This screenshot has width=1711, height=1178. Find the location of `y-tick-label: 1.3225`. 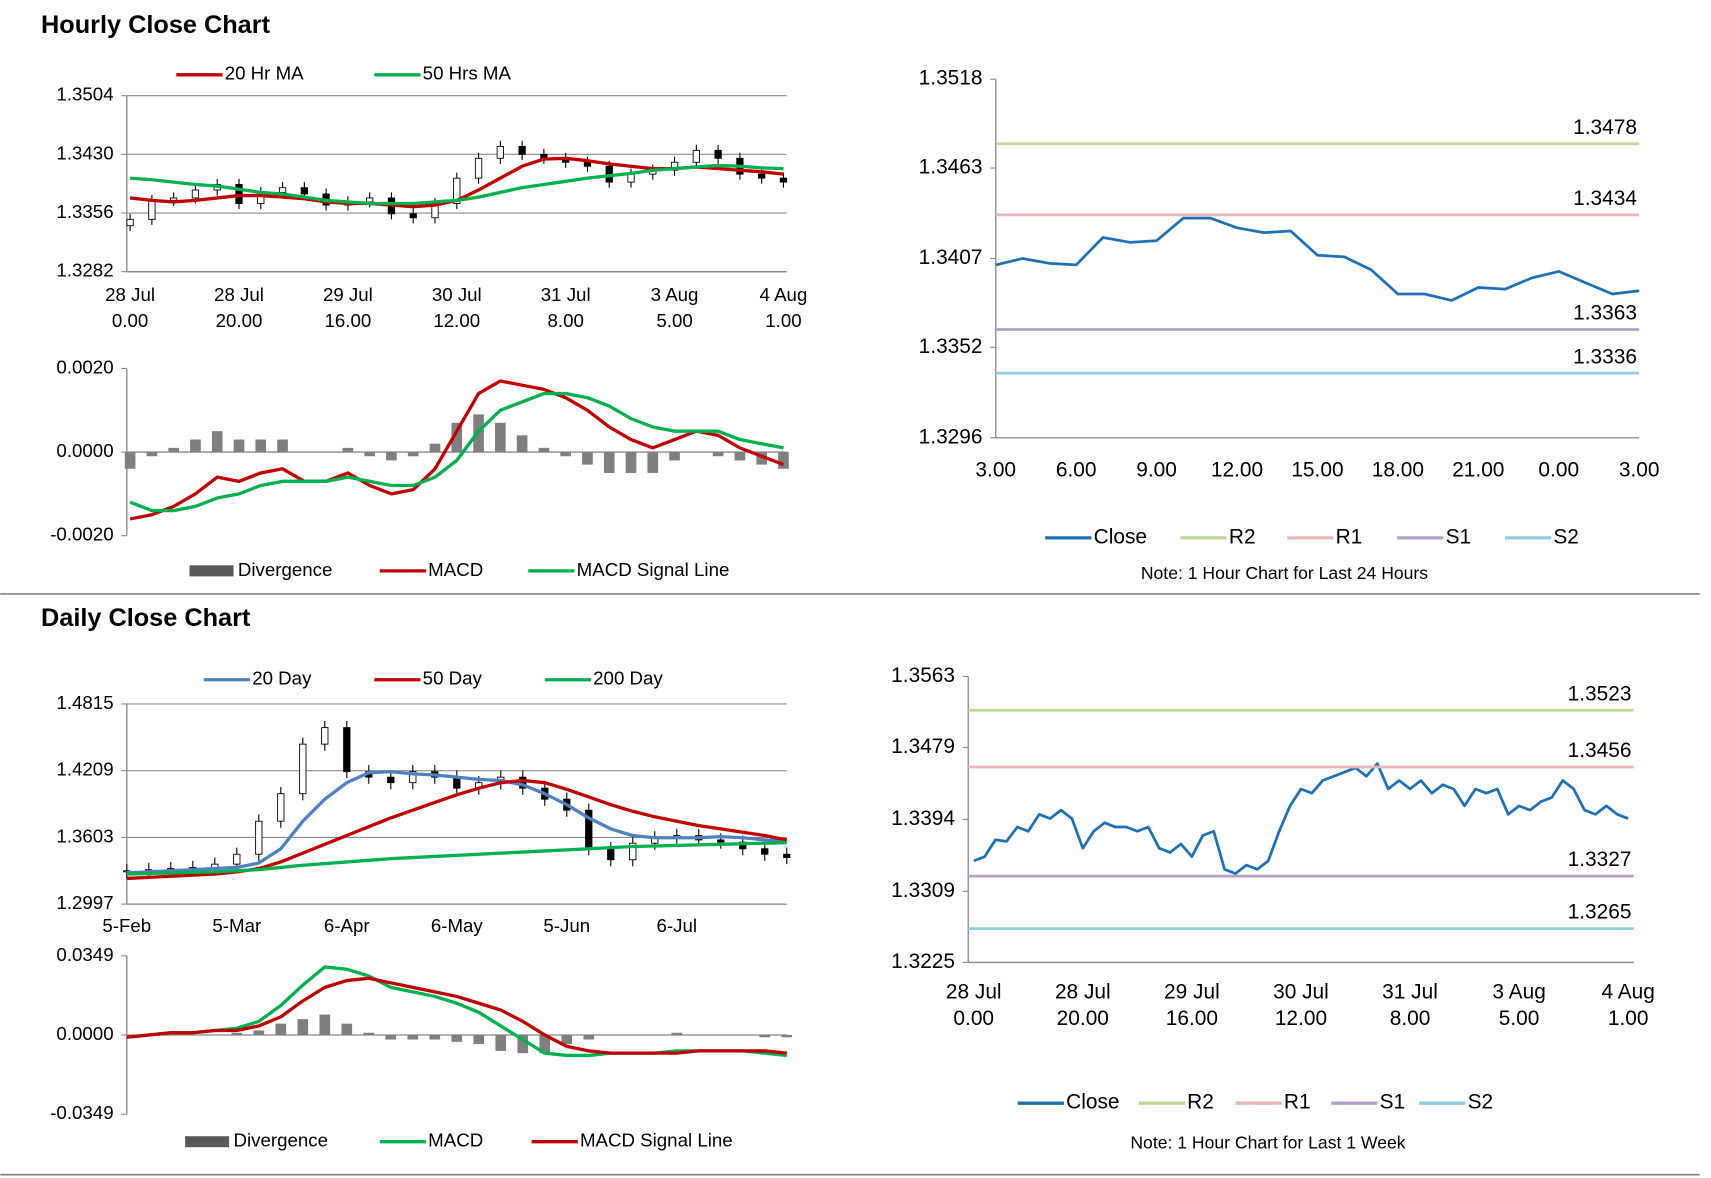

y-tick-label: 1.3225 is located at coordinates (923, 961).